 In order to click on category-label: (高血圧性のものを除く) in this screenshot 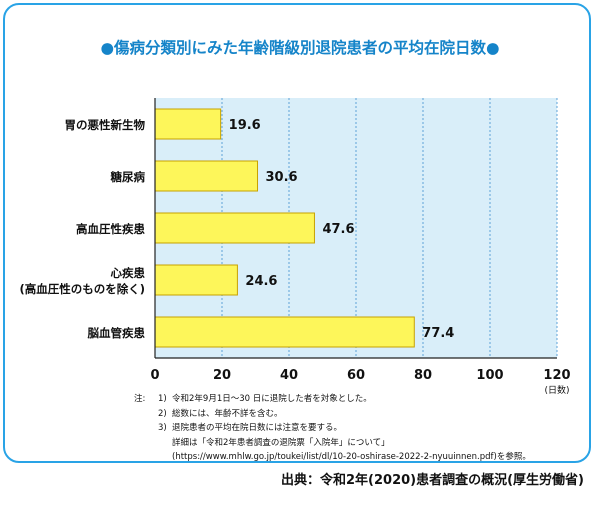, I will do `click(82, 289)`.